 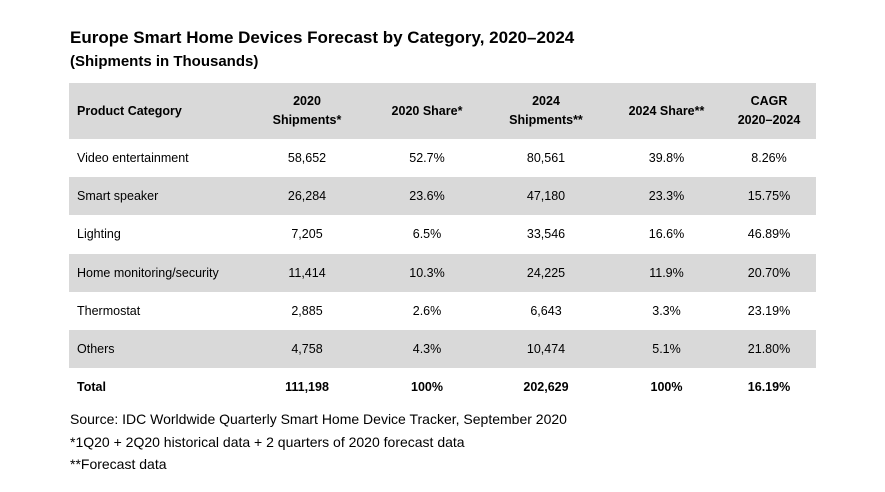 I want to click on cell-cagr: 46.89%, so click(x=769, y=234).